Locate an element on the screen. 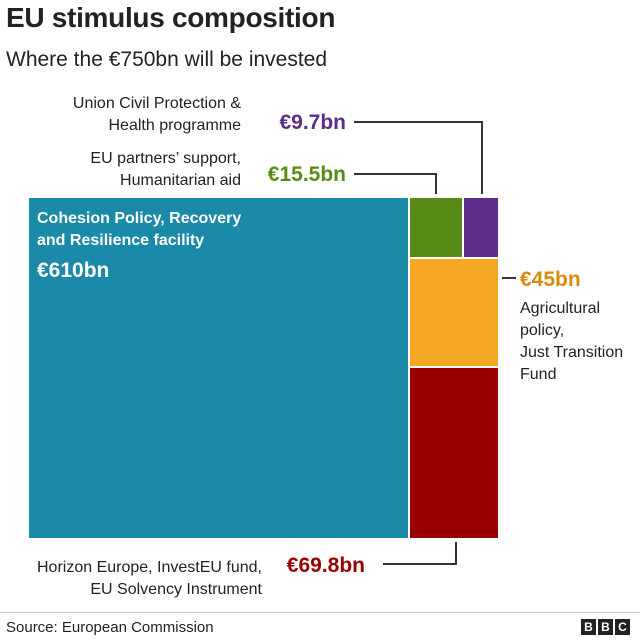 The width and height of the screenshot is (640, 640). segment-label: Cohesion Policy, Recovery is located at coordinates (139, 218).